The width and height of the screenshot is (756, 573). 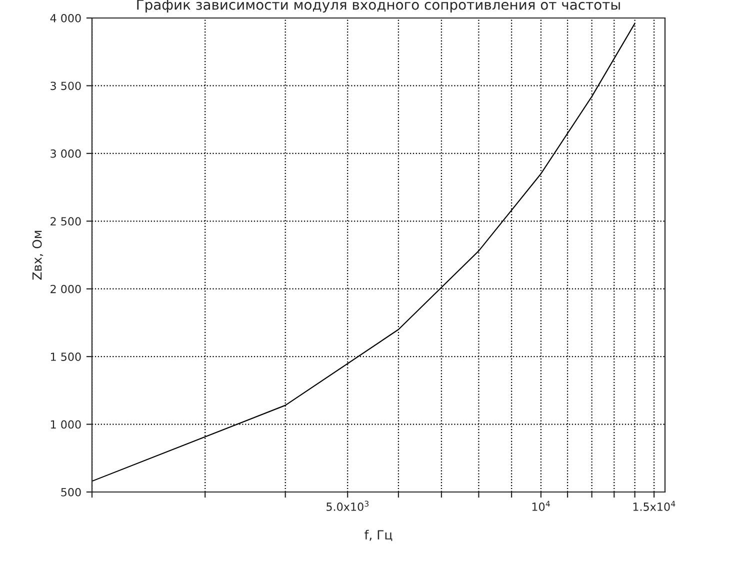 I want to click on x-tick-label: 10$^{4}$, so click(x=541, y=505).